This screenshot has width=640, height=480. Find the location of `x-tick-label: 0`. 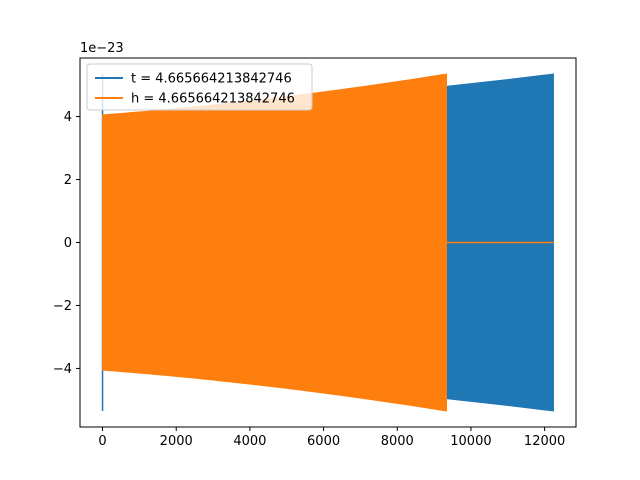

x-tick-label: 0 is located at coordinates (102, 441).